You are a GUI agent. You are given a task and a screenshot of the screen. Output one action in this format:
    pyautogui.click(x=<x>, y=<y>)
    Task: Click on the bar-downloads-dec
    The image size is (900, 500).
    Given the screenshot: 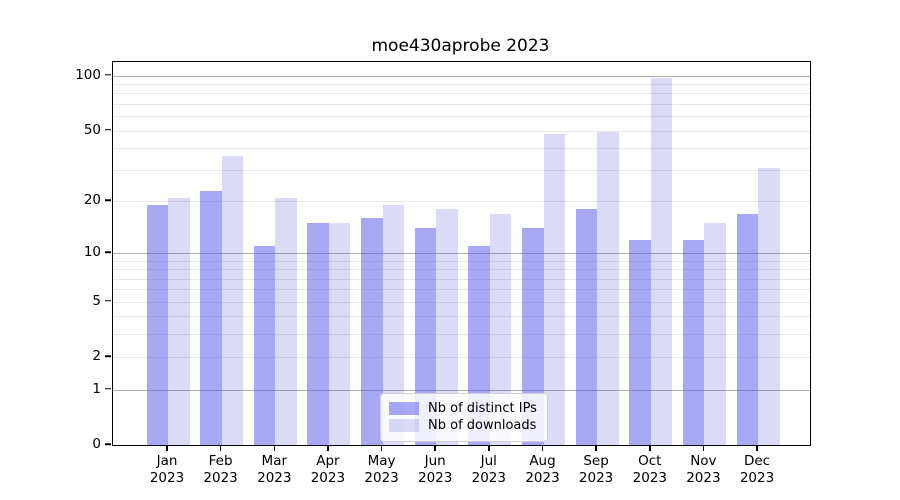 What is the action you would take?
    pyautogui.click(x=769, y=306)
    